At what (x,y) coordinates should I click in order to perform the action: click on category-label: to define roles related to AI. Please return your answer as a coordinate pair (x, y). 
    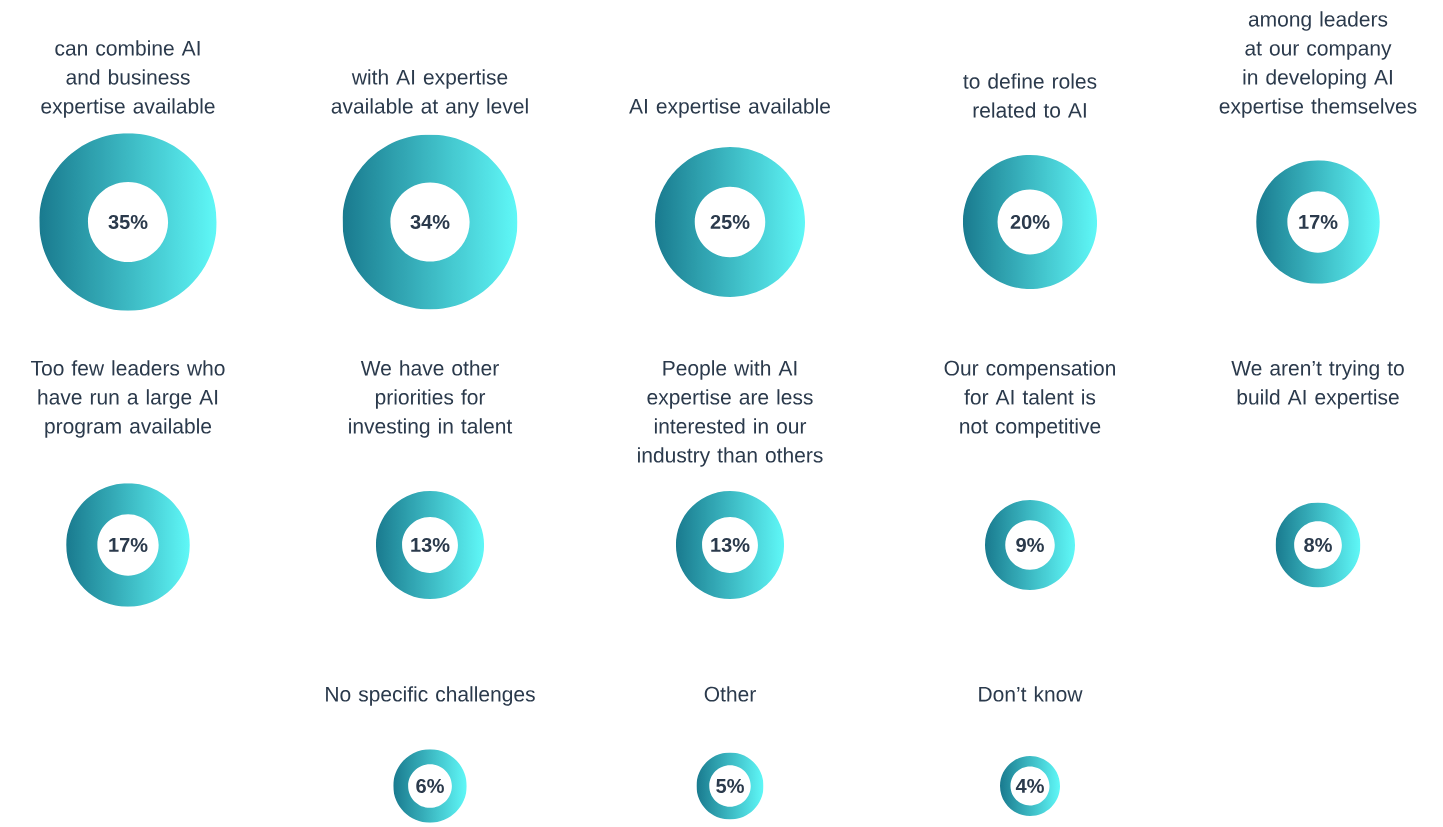
    Looking at the image, I should click on (1030, 95).